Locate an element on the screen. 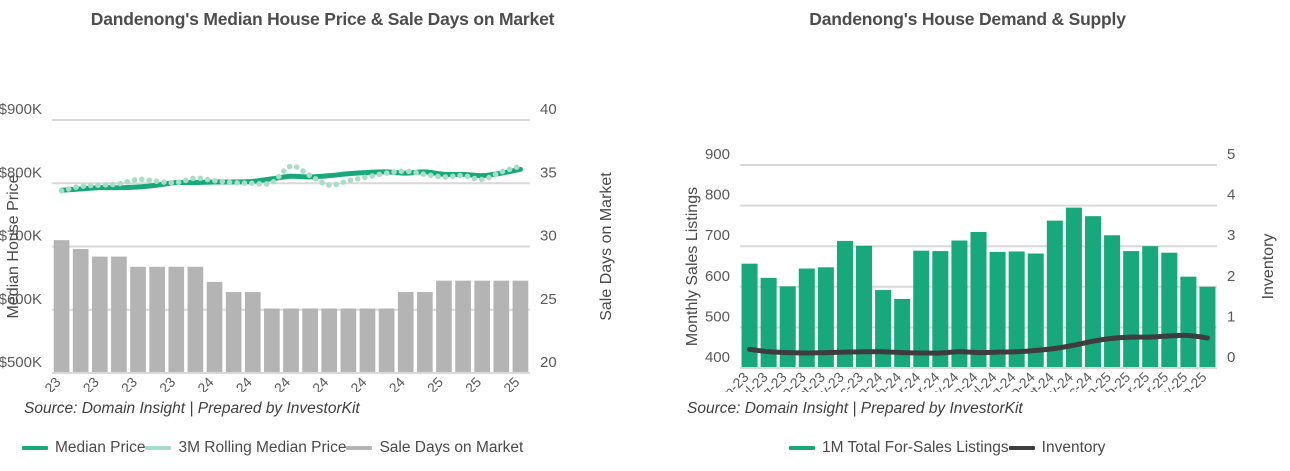  y-axis-title: Monthly Sales Listings is located at coordinates (692, 266).